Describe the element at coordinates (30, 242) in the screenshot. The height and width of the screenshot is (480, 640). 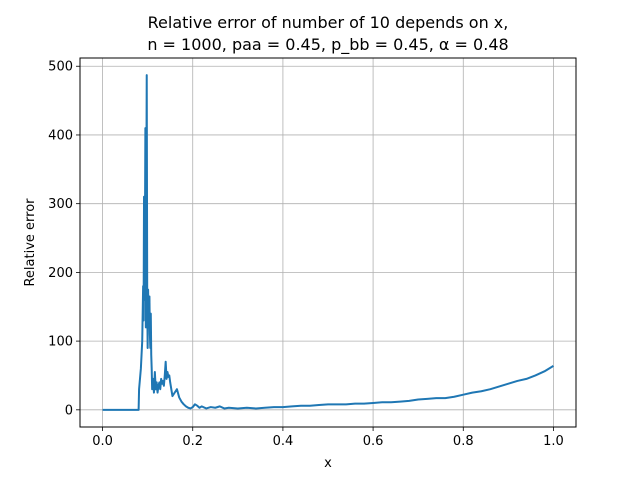
I see `y-axis-label: Relative error` at that location.